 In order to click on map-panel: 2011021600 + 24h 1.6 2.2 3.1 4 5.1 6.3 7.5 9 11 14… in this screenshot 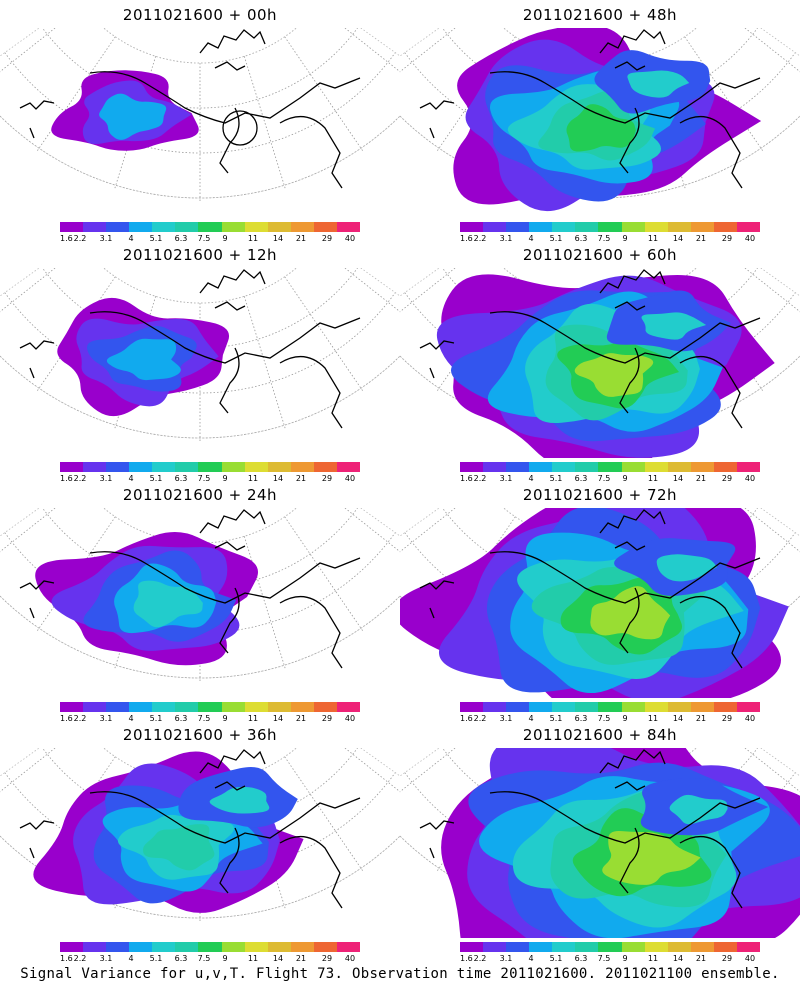, I will do `click(200, 601)`.